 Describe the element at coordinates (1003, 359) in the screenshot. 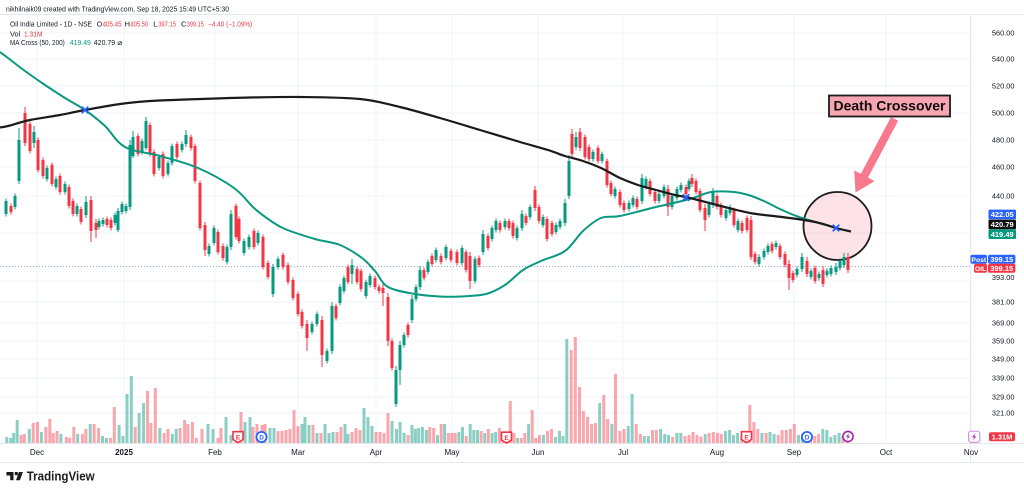

I see `svg-text: 349.00` at that location.